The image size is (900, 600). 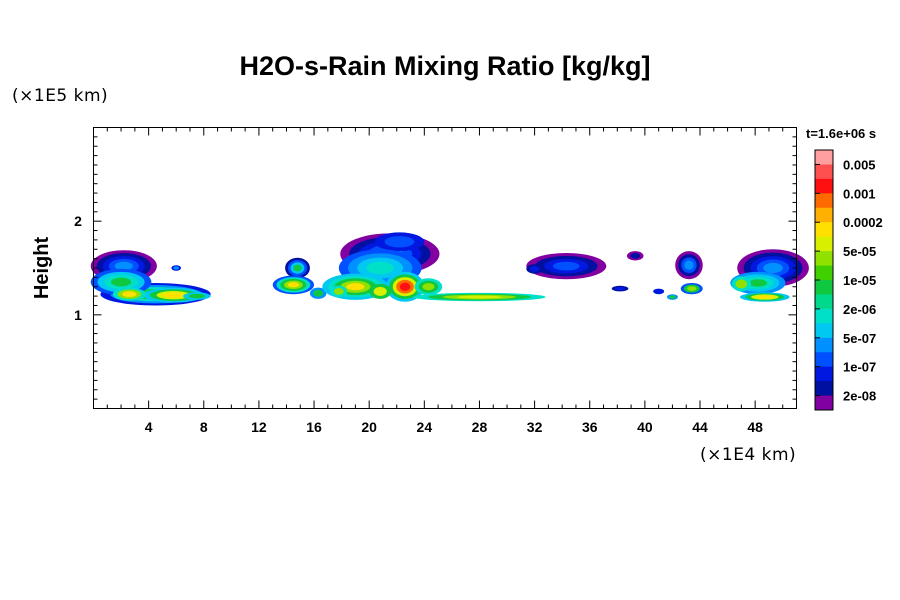 I want to click on x-tick-label: 32, so click(x=535, y=427).